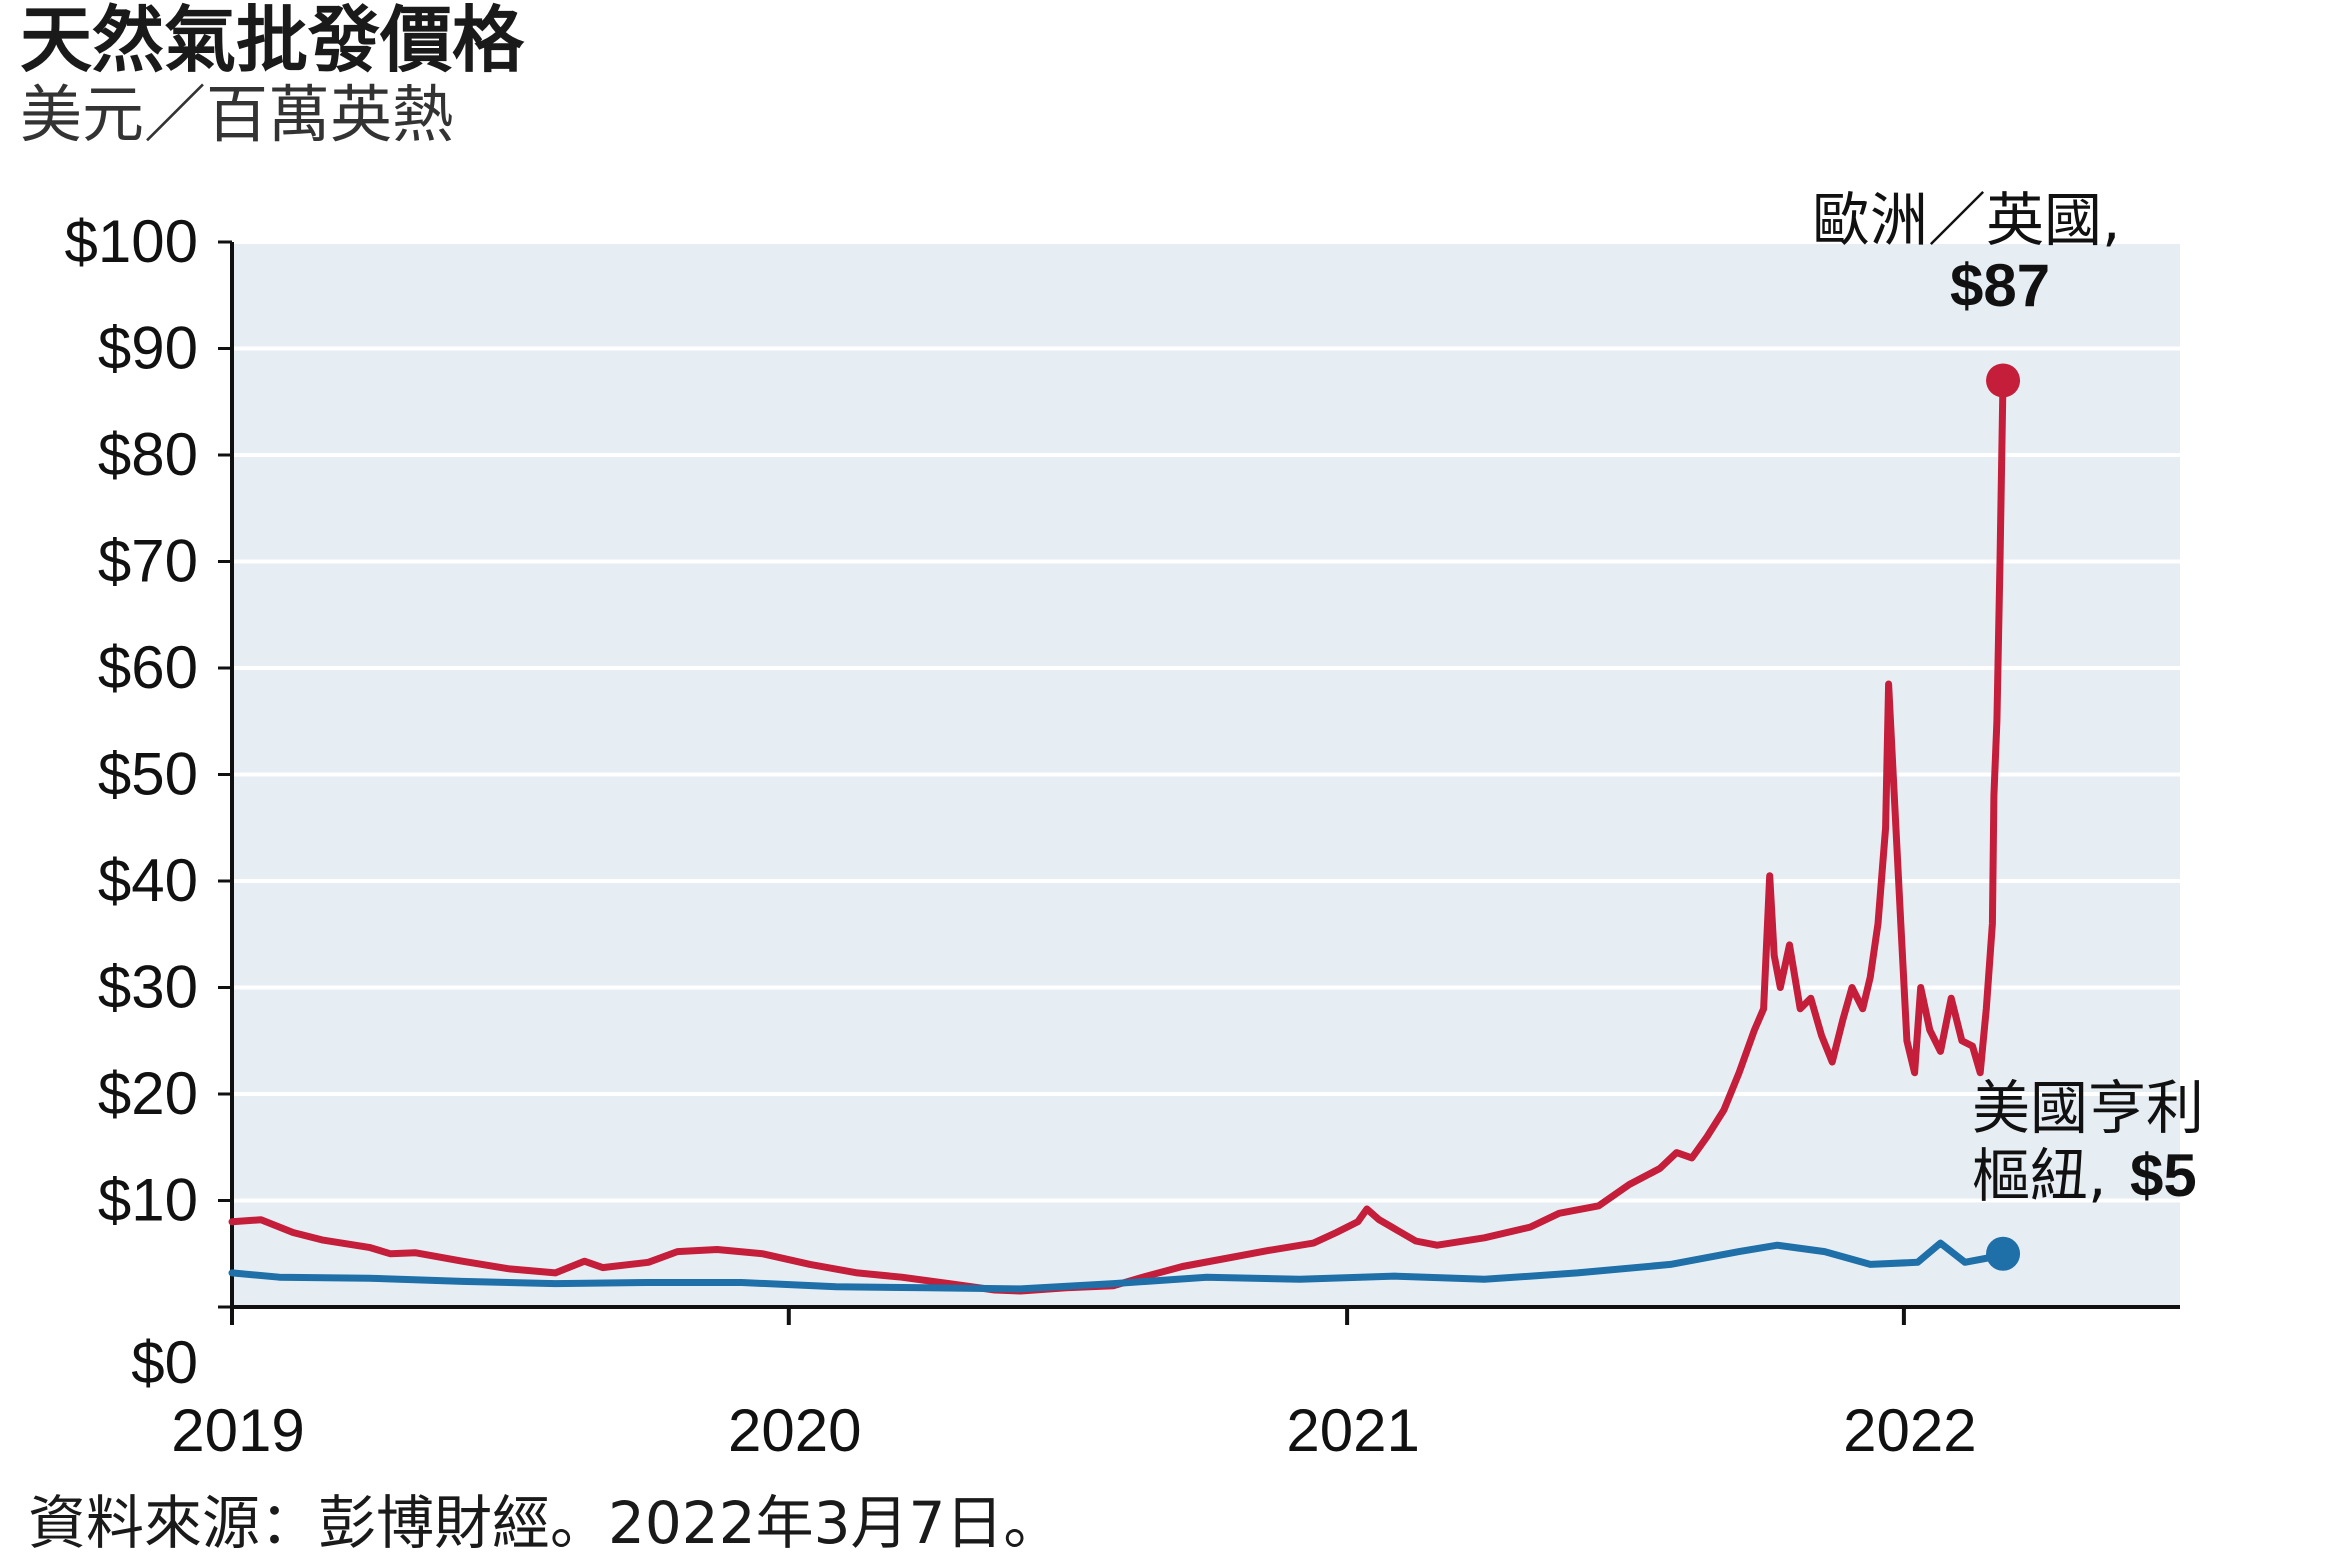  I want to click on y-tick-label: $80, so click(148, 454).